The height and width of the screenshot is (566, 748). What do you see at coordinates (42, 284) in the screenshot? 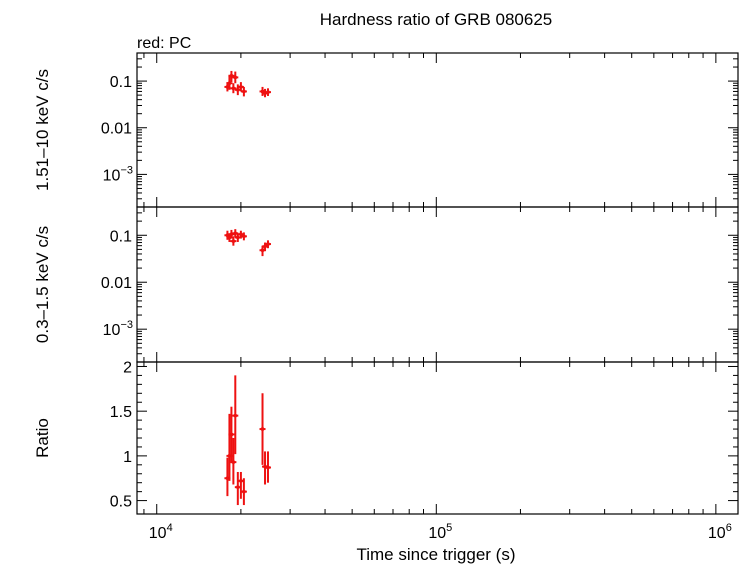
I see `y-axis-label: 0.3–1.5 keV c/s` at bounding box center [42, 284].